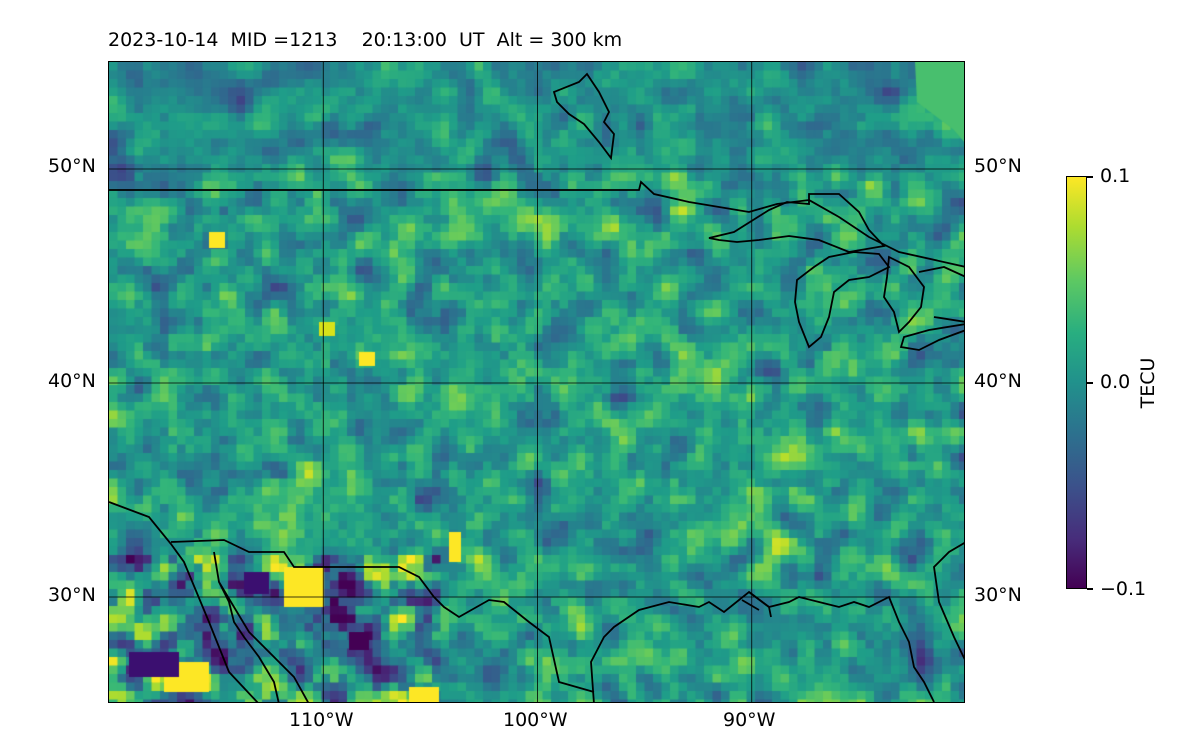  Describe the element at coordinates (1090, 383) in the screenshot. I see `colorbar-tick-zero` at that location.